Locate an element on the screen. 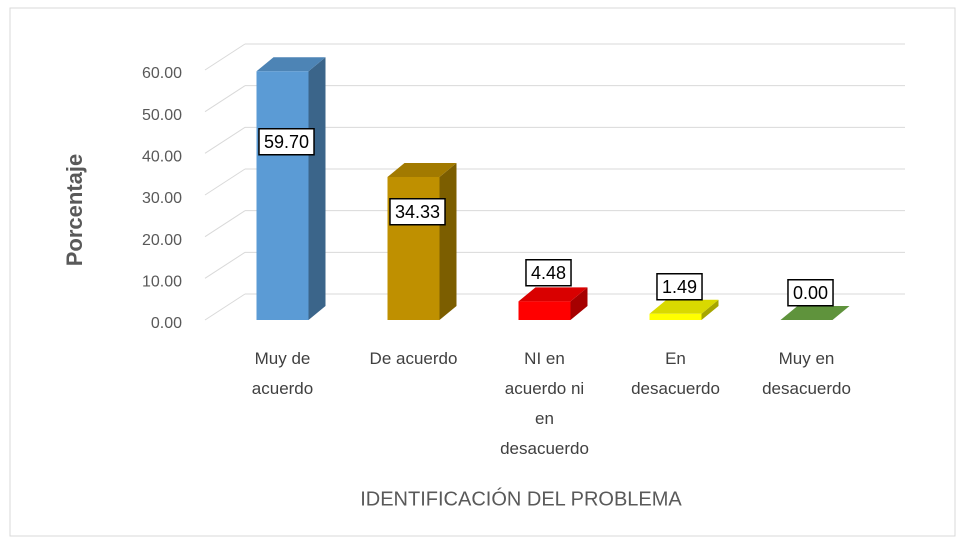  x-tick-label: Muy en desacuerdo is located at coordinates (806, 373).